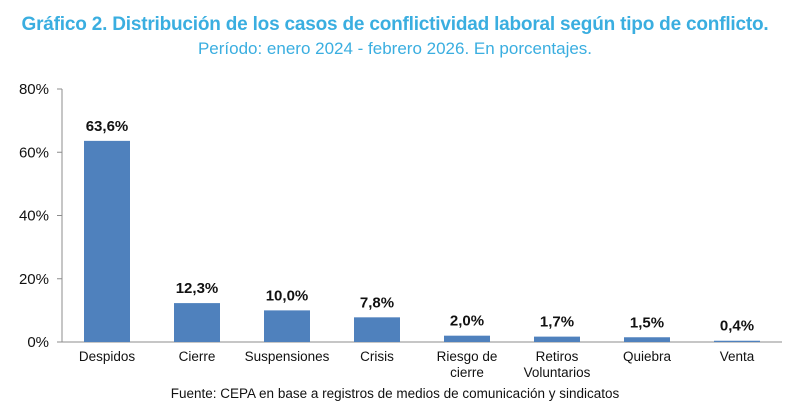  Describe the element at coordinates (34, 89) in the screenshot. I see `y-tick-label: 80%` at that location.